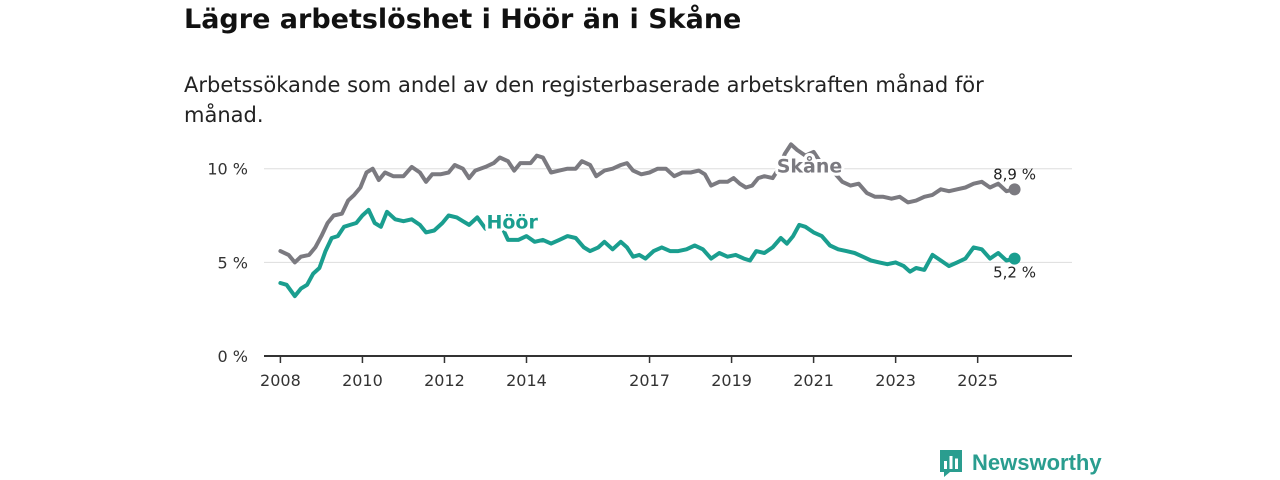 The height and width of the screenshot is (480, 1280). Describe the element at coordinates (731, 380) in the screenshot. I see `x-tick-label: 2019` at that location.